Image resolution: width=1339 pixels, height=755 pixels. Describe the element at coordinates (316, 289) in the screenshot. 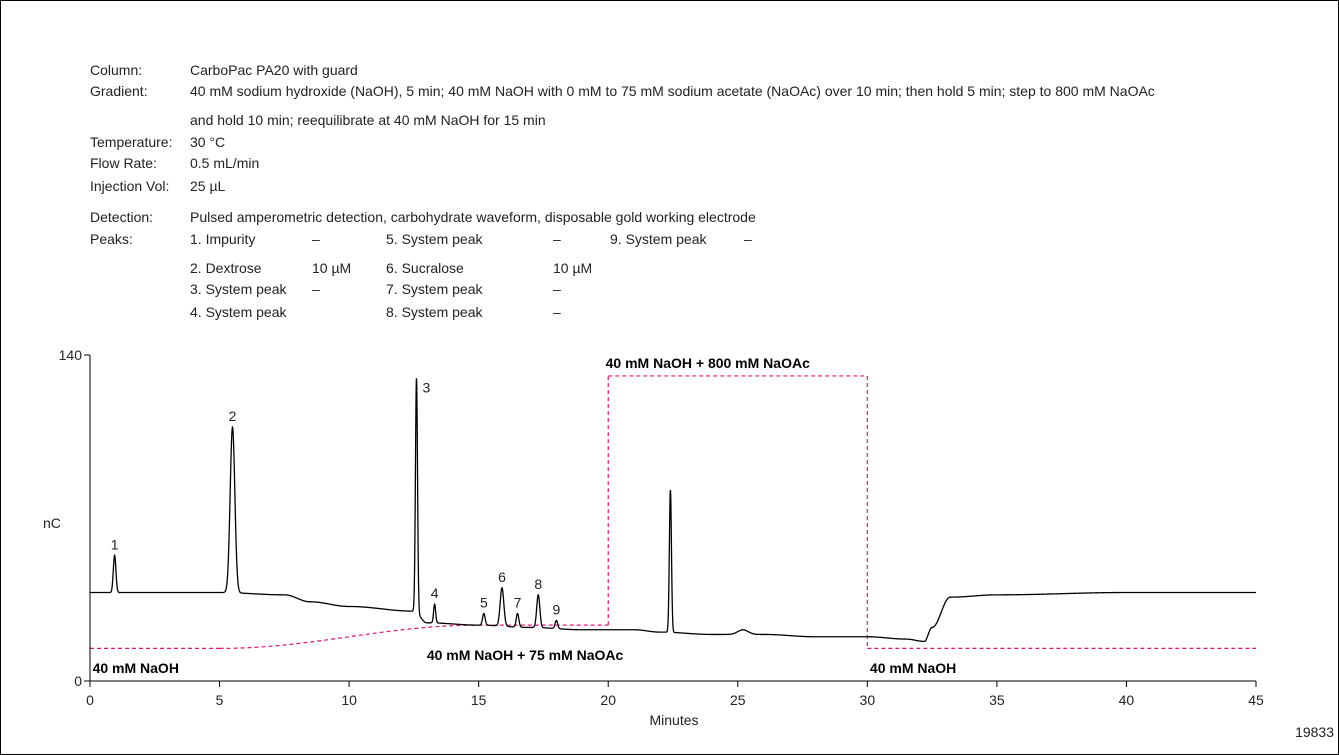

I see `peak-entry-3-conc: –` at that location.